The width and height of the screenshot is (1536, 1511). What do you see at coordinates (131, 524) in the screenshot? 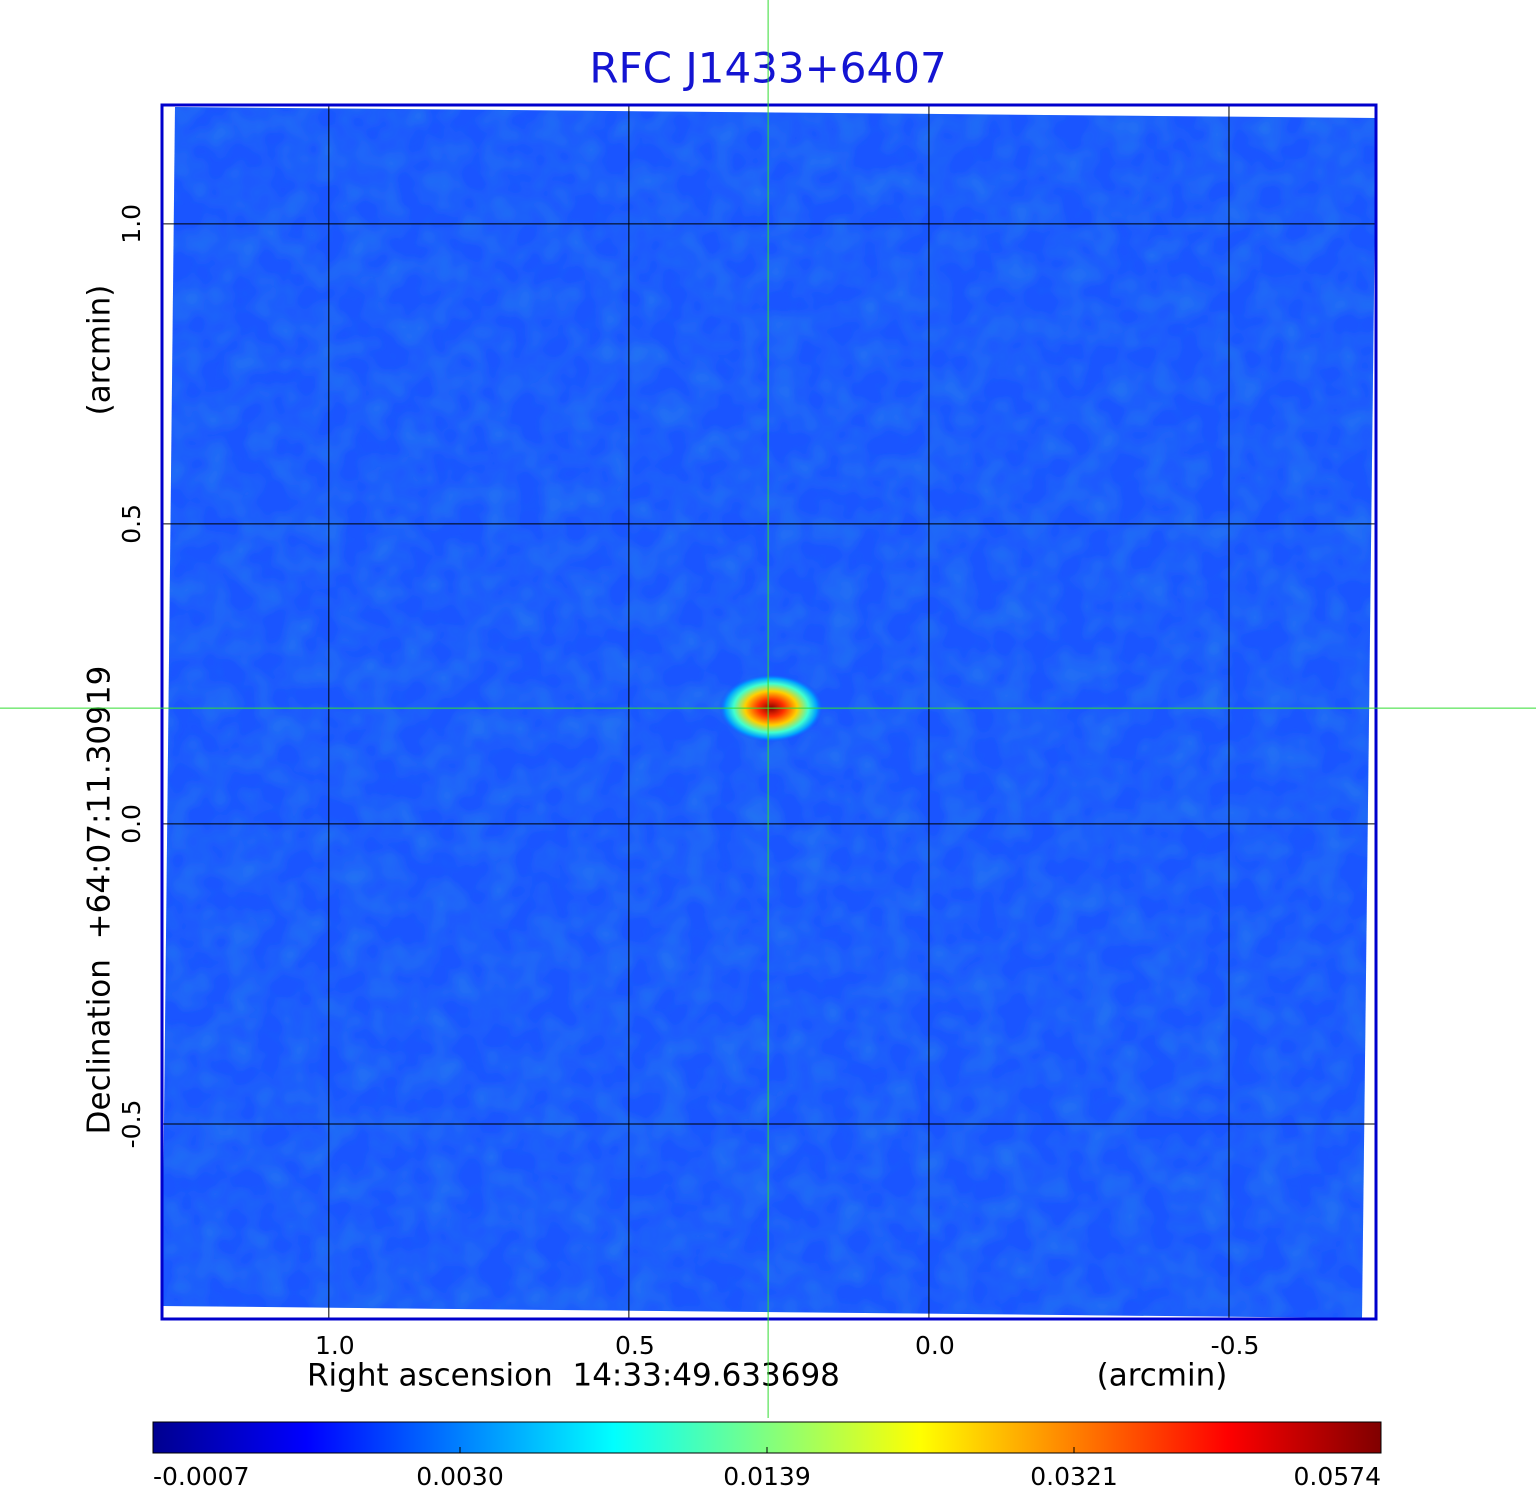
I see `y-tick-label: 0.5` at bounding box center [131, 524].